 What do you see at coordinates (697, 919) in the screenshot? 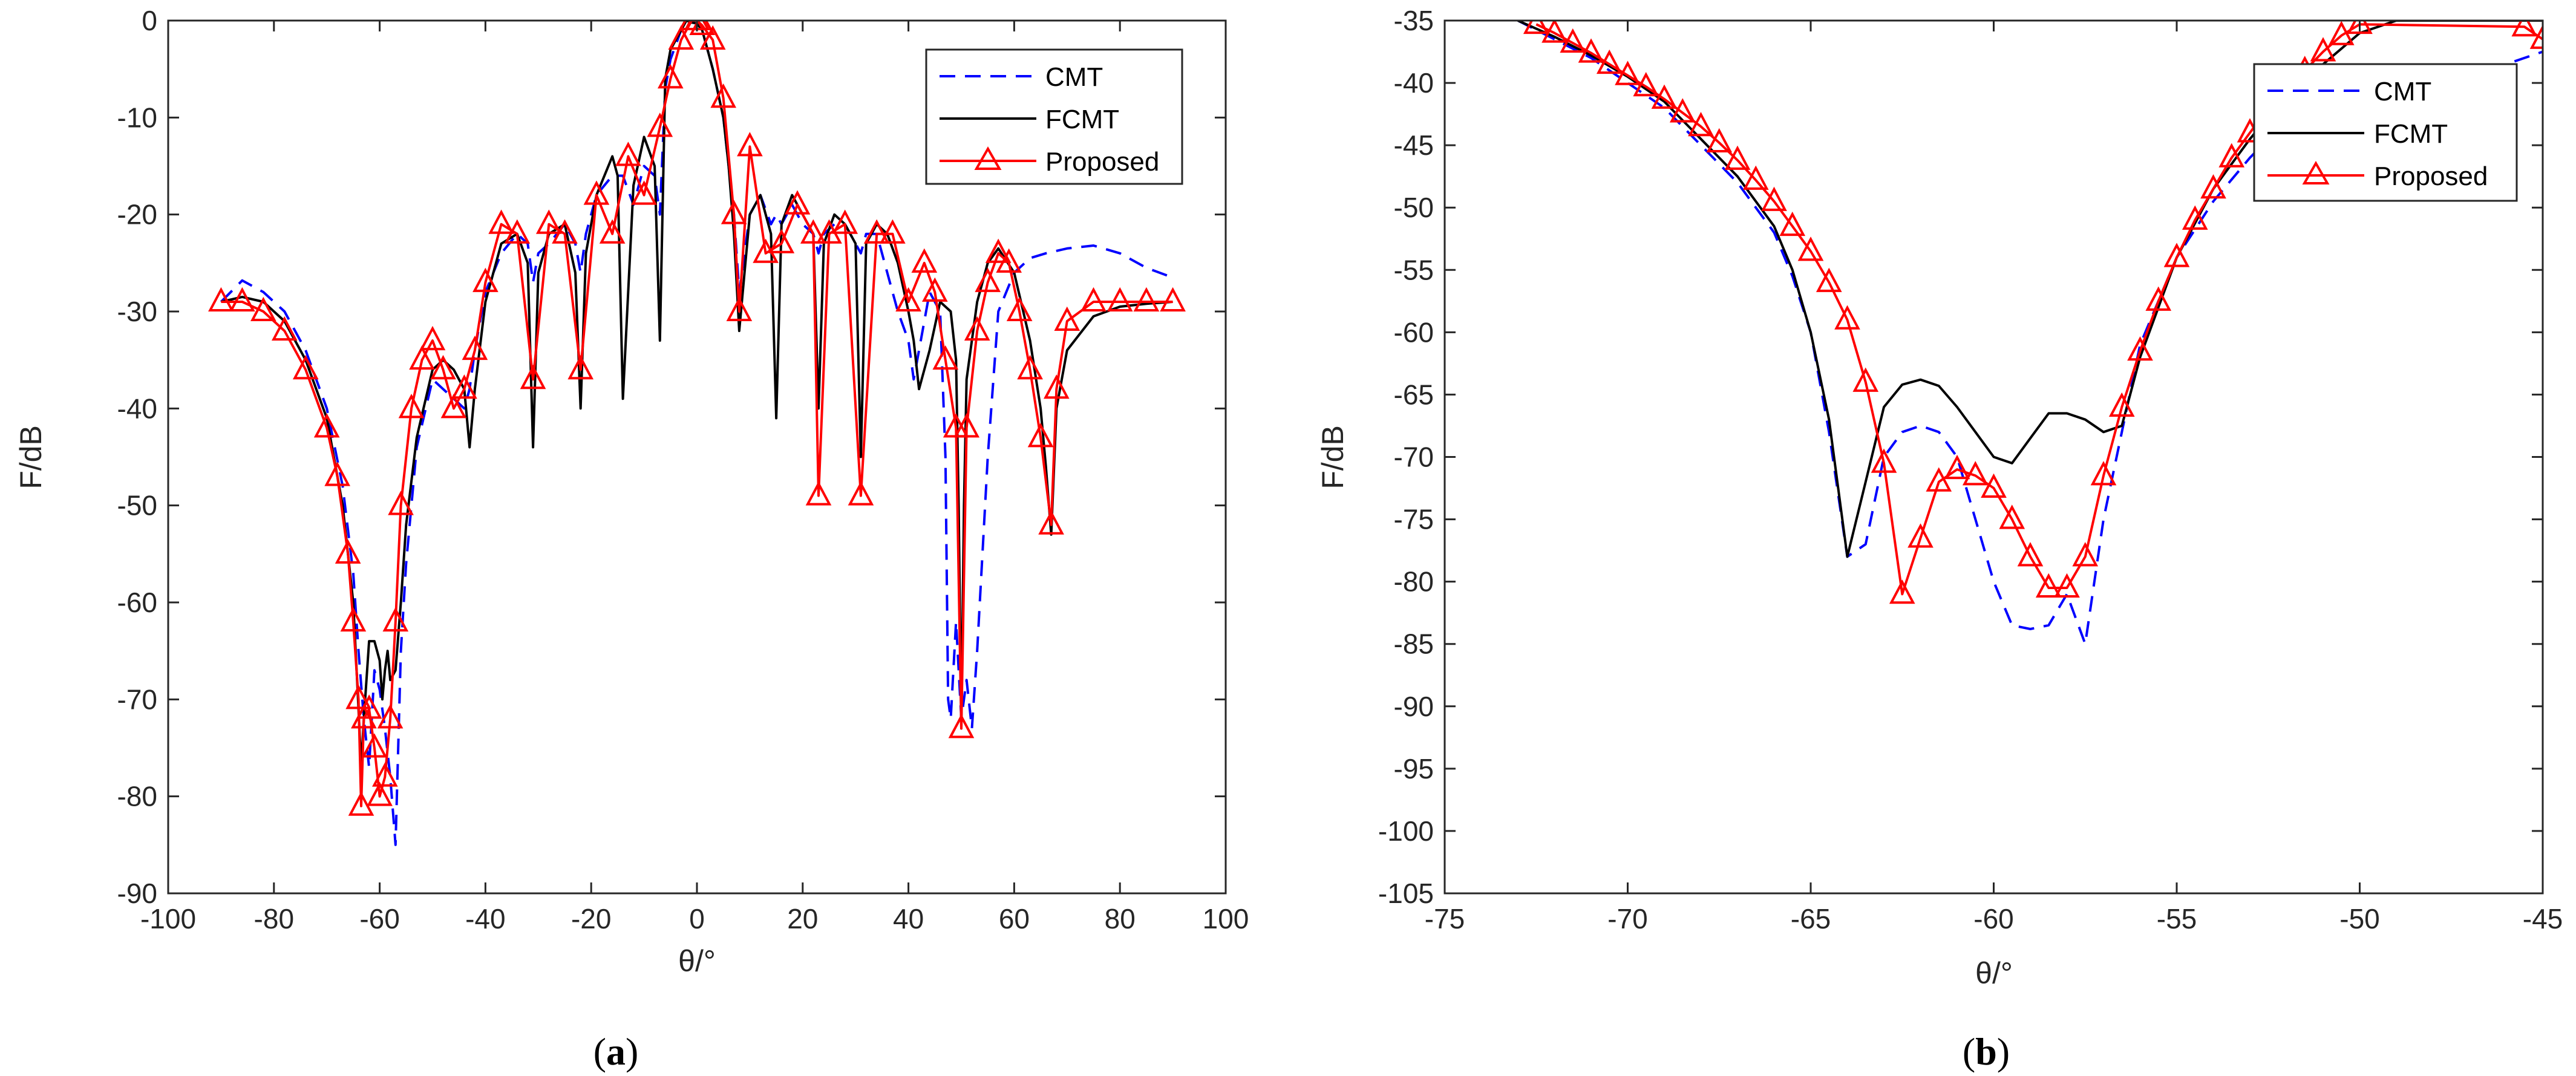
I see `x-tick-label-a: 0` at bounding box center [697, 919].